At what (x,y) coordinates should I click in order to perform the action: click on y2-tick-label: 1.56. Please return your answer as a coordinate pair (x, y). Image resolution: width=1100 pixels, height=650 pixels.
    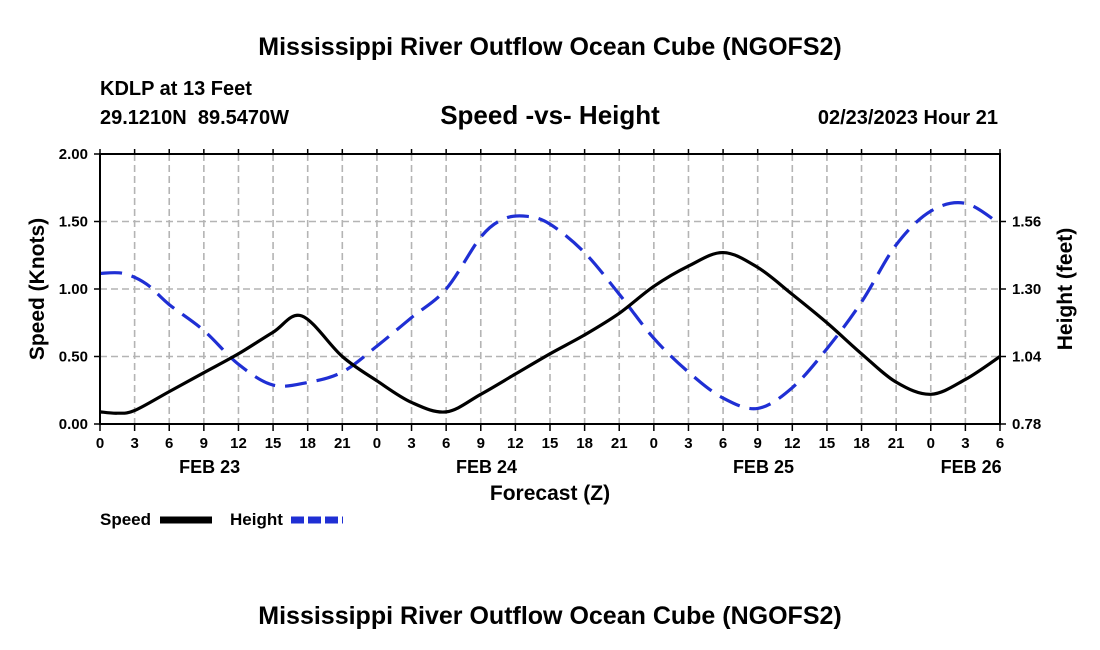
    Looking at the image, I should click on (1026, 222).